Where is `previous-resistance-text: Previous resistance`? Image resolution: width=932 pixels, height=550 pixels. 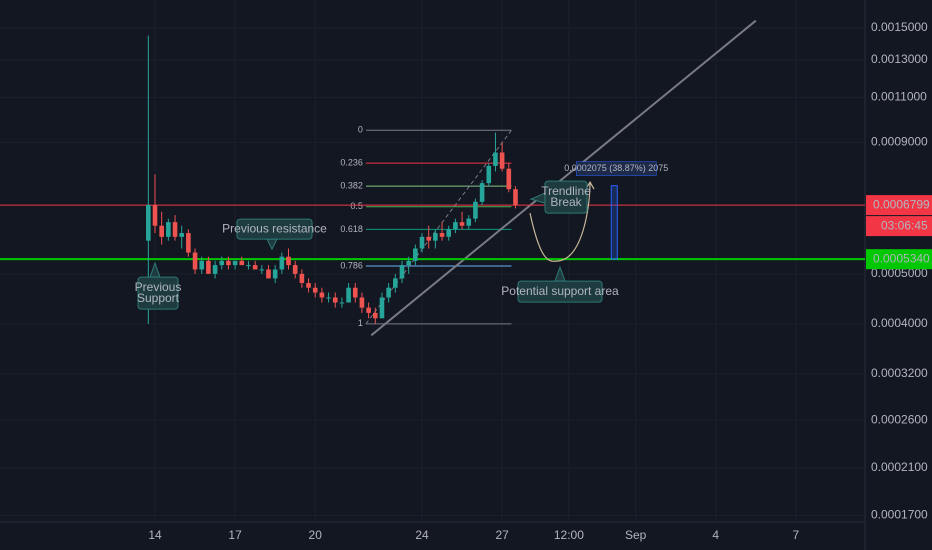 previous-resistance-text: Previous resistance is located at coordinates (274, 228).